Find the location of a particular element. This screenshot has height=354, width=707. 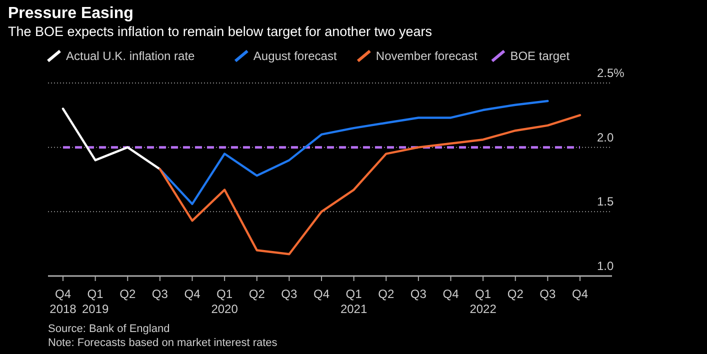

y-tick-label: 1.5 is located at coordinates (605, 201).